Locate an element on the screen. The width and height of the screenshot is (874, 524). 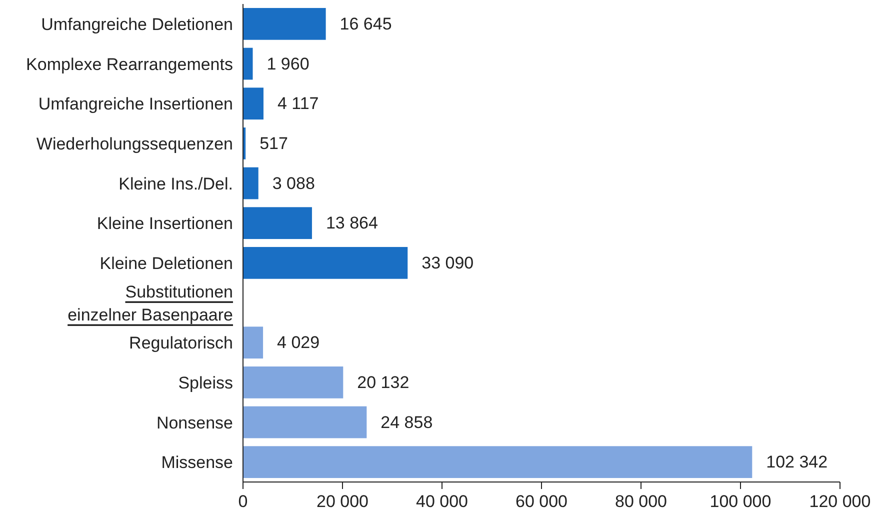
data-label: 4 117 is located at coordinates (298, 104).